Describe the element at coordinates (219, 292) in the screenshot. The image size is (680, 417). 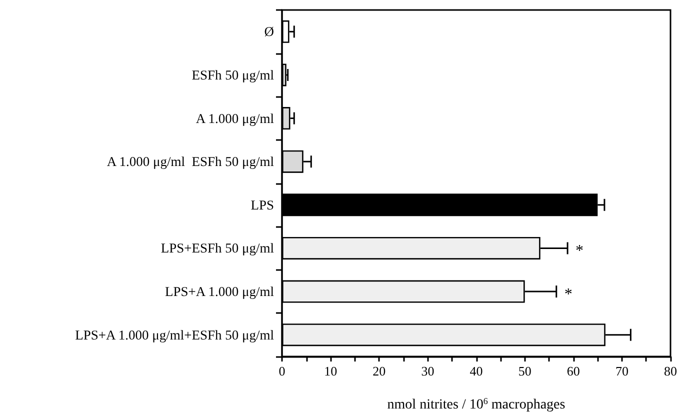
I see `y-tick-label: LPS+A 1.000 μg/ml` at that location.